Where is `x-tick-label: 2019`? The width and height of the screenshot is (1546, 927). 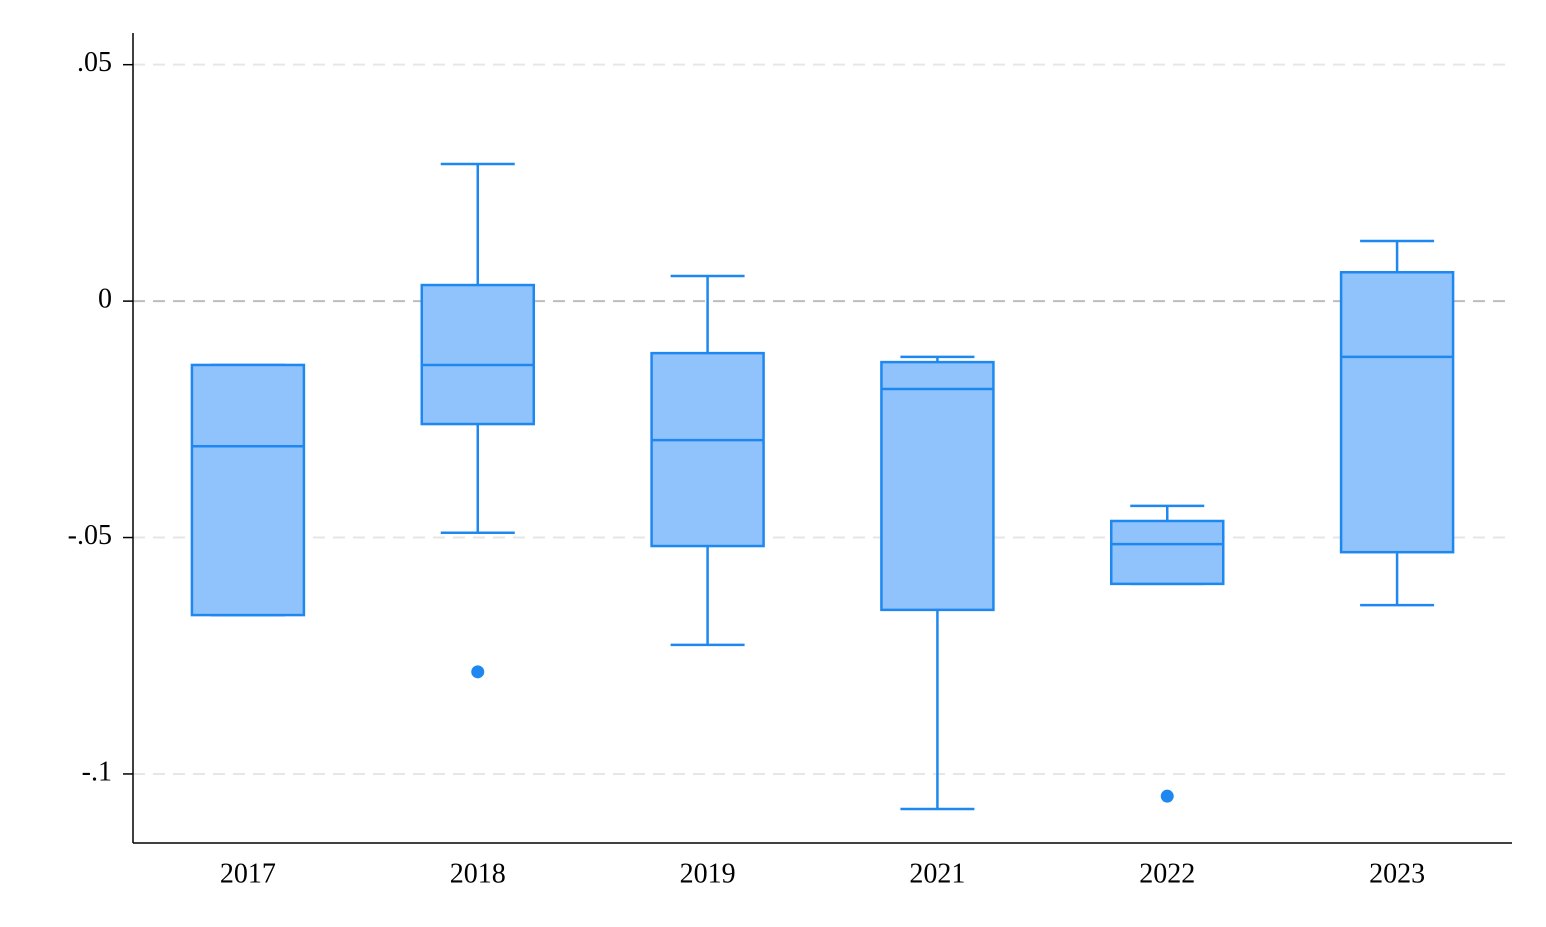 x-tick-label: 2019 is located at coordinates (708, 873).